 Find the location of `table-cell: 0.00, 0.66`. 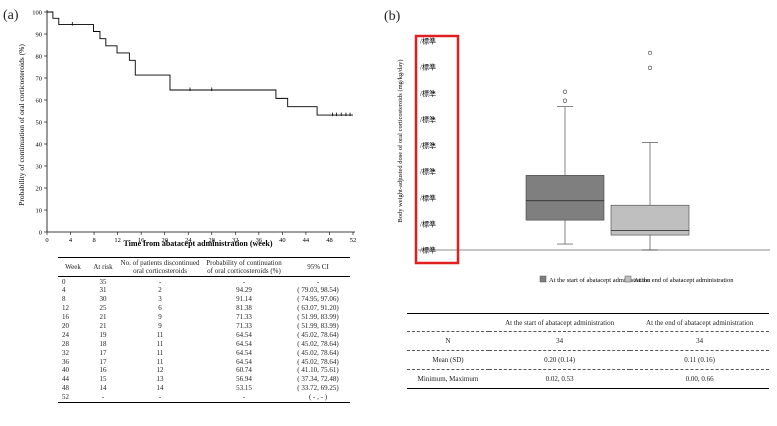

table-cell: 0.00, 0.66 is located at coordinates (699, 379).